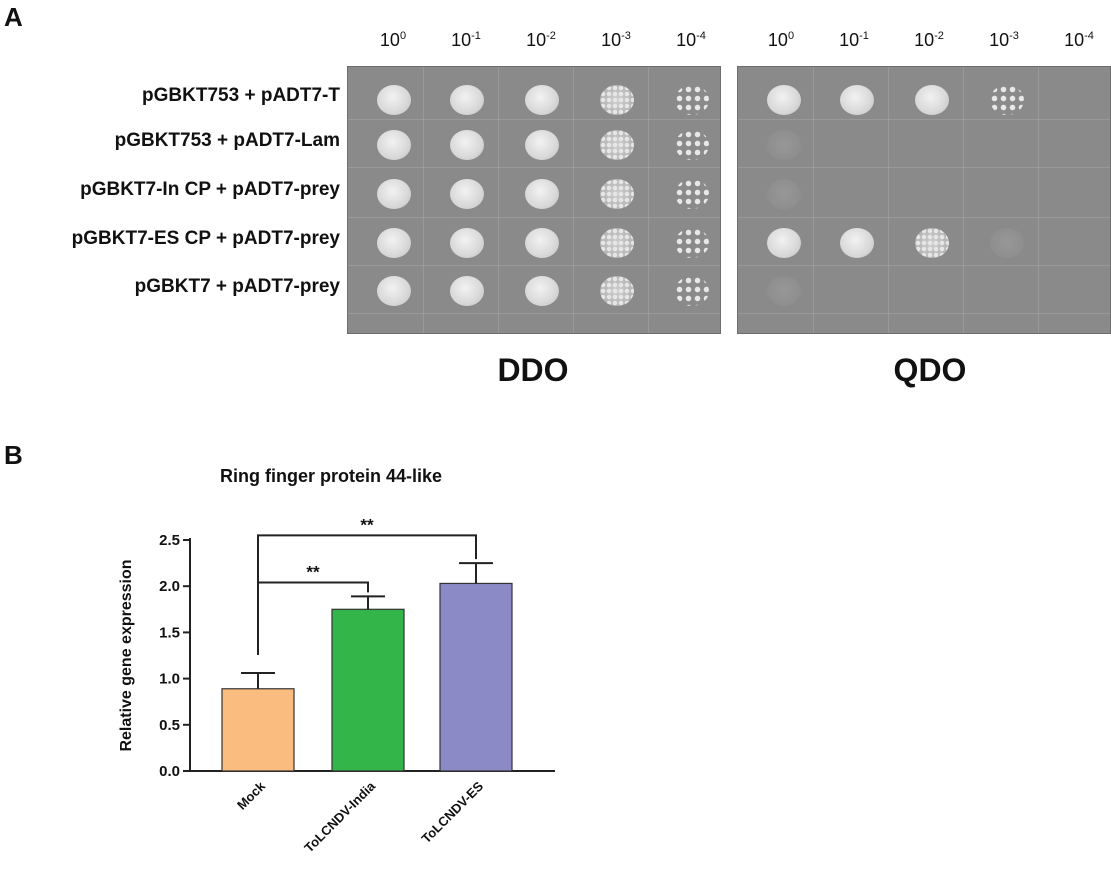 The width and height of the screenshot is (1111, 874). Describe the element at coordinates (169, 771) in the screenshot. I see `y-tick-label: 0.0` at that location.